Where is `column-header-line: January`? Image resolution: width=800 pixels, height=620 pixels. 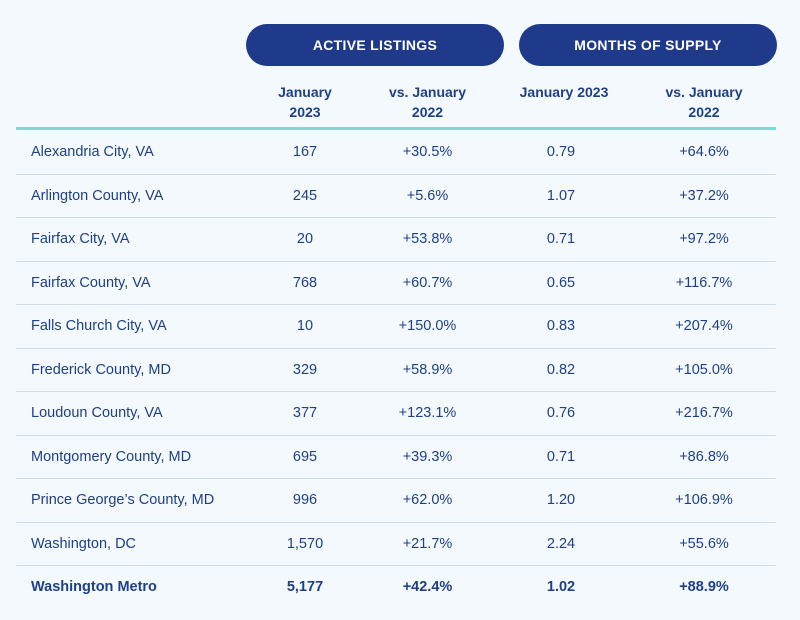
column-header-line: January is located at coordinates (305, 92).